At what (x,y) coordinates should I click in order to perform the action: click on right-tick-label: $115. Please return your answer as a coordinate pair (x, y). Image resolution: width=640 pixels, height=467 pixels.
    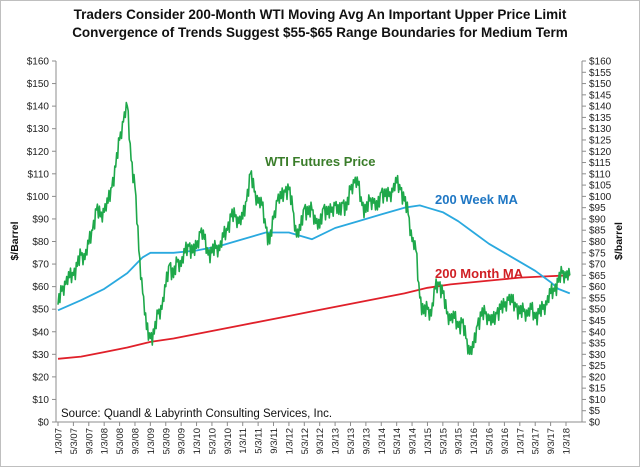
    Looking at the image, I should click on (600, 163).